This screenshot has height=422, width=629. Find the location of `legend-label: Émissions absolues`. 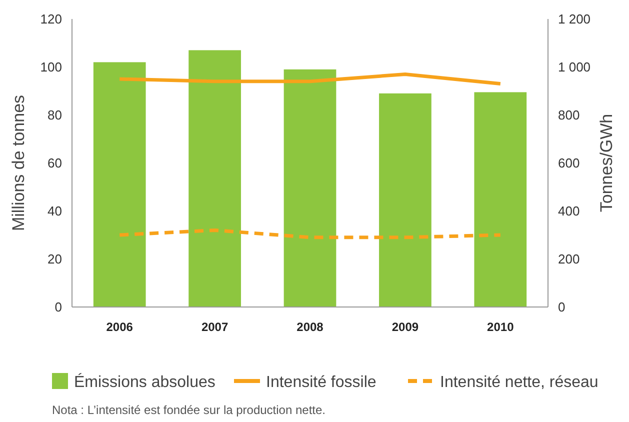

legend-label: Émissions absolues is located at coordinates (145, 382).